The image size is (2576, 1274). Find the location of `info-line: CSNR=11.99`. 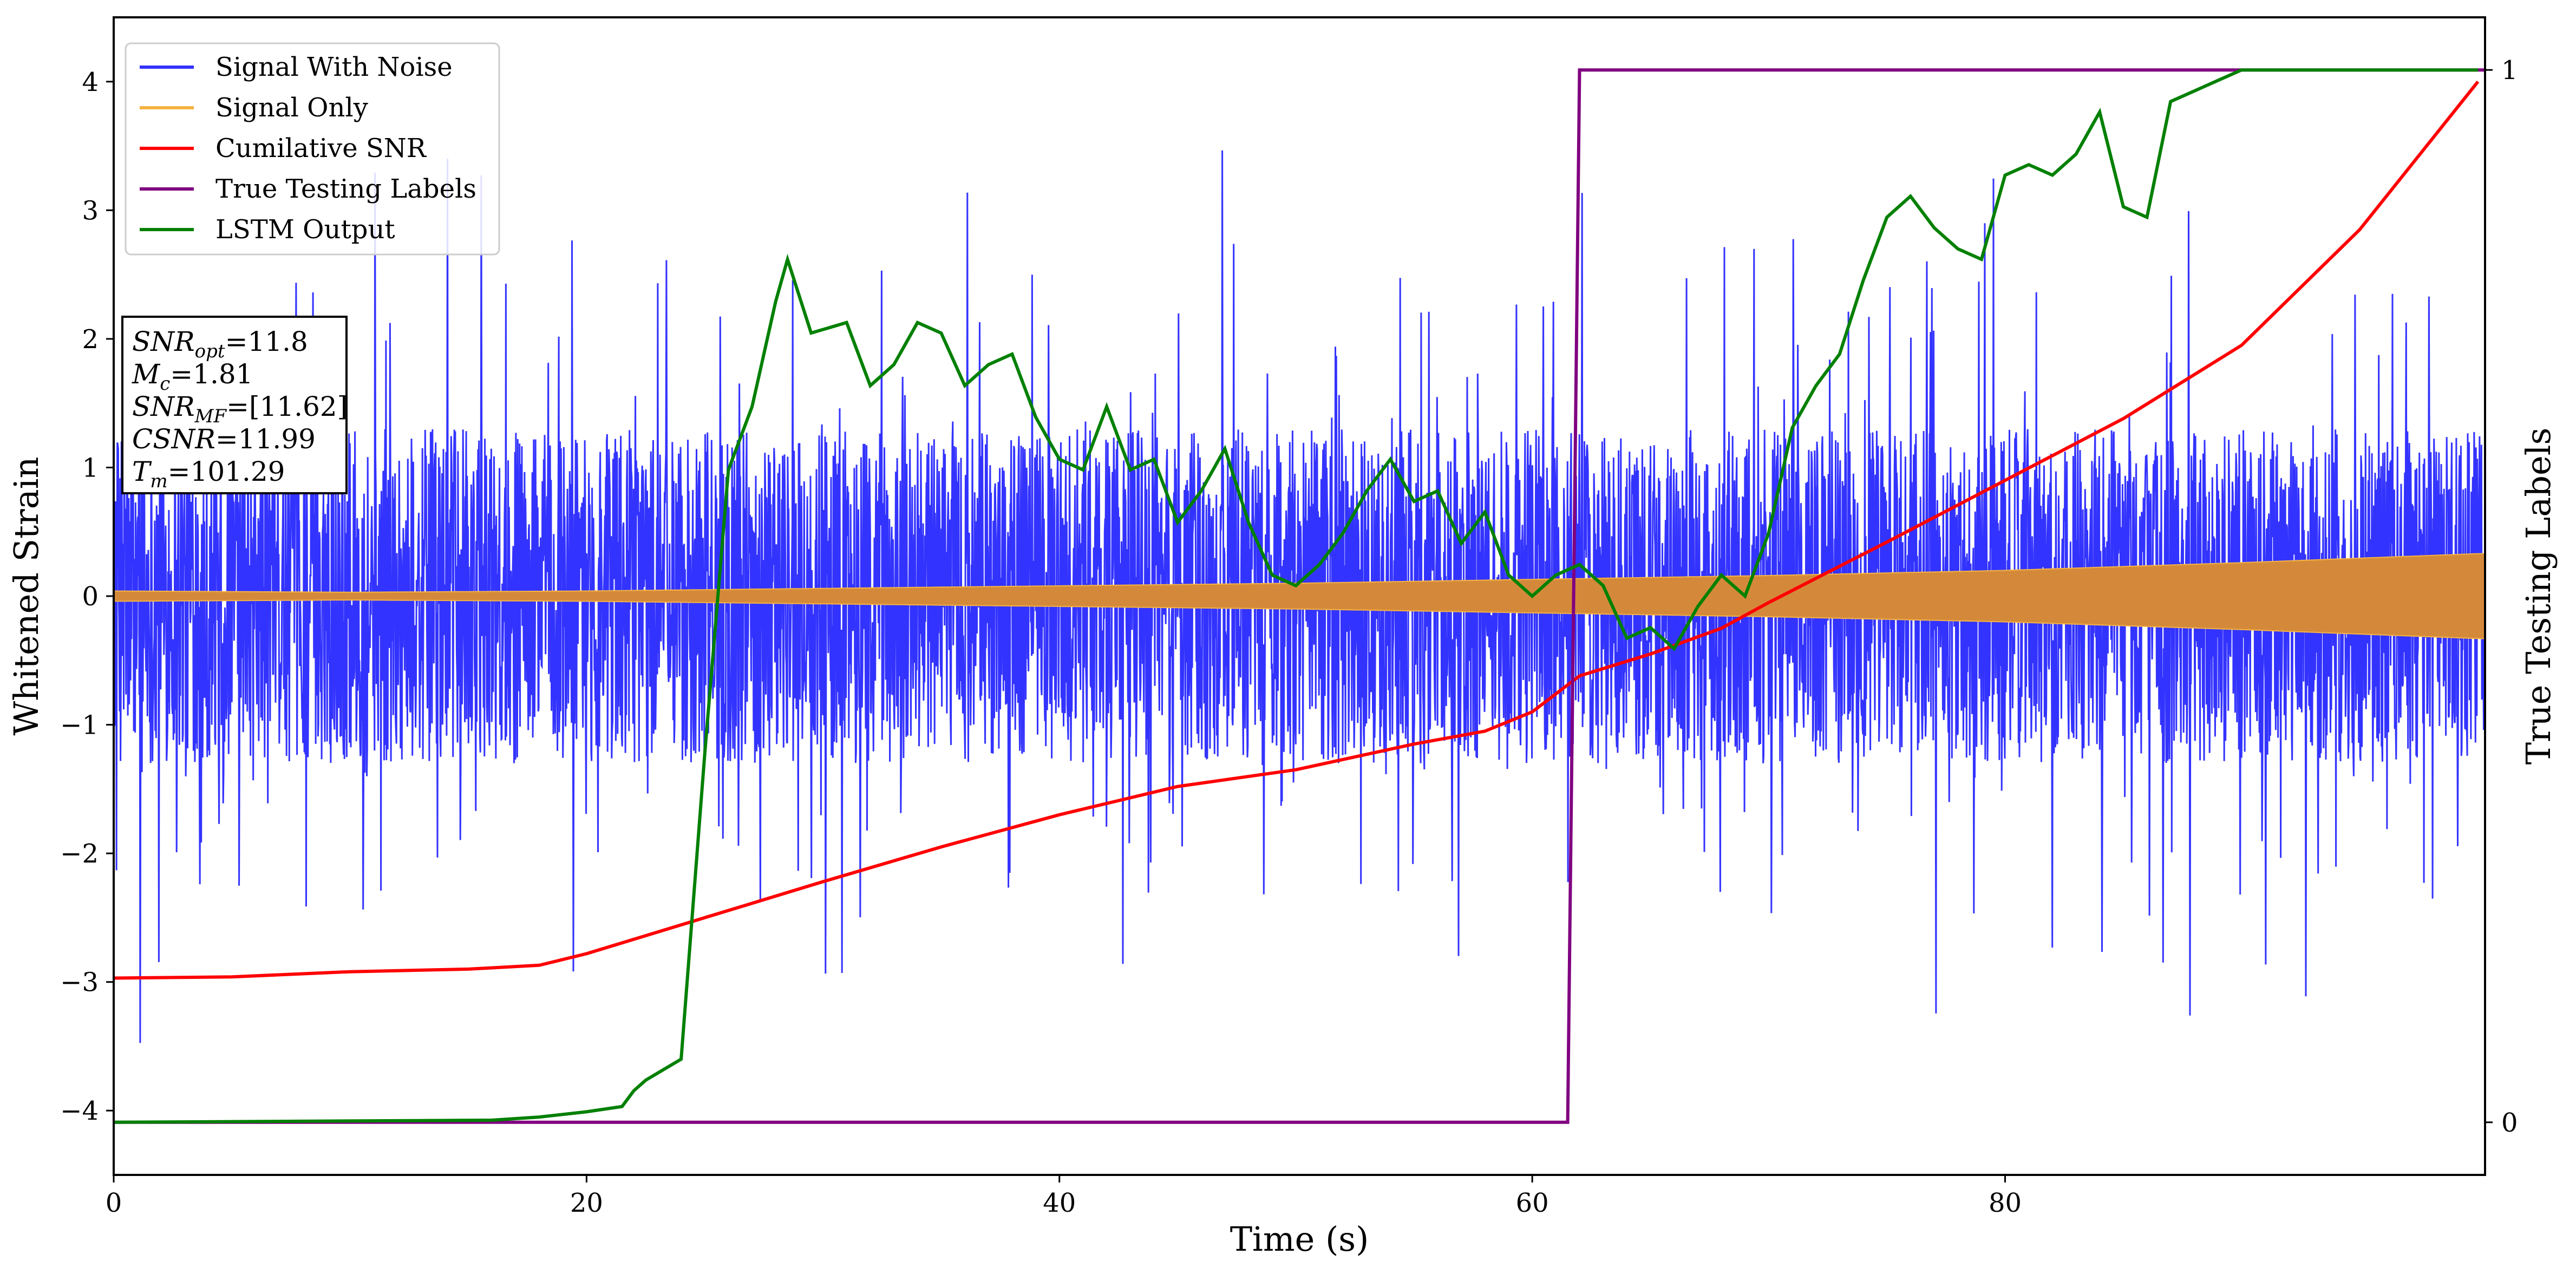

info-line: CSNR=11.99 is located at coordinates (224, 439).